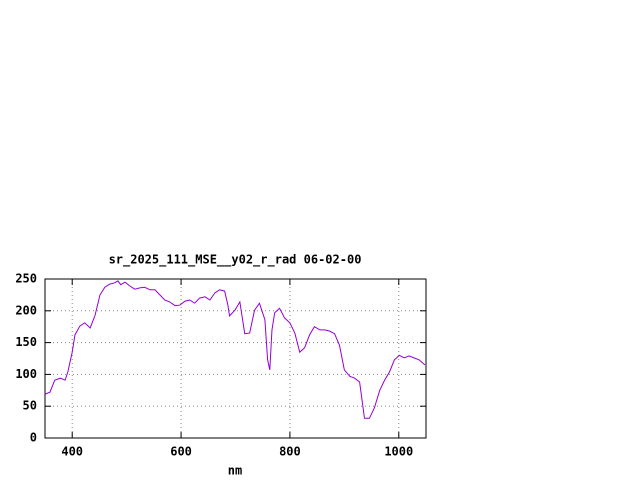  What do you see at coordinates (26, 279) in the screenshot?
I see `y-tick-label: 250` at bounding box center [26, 279].